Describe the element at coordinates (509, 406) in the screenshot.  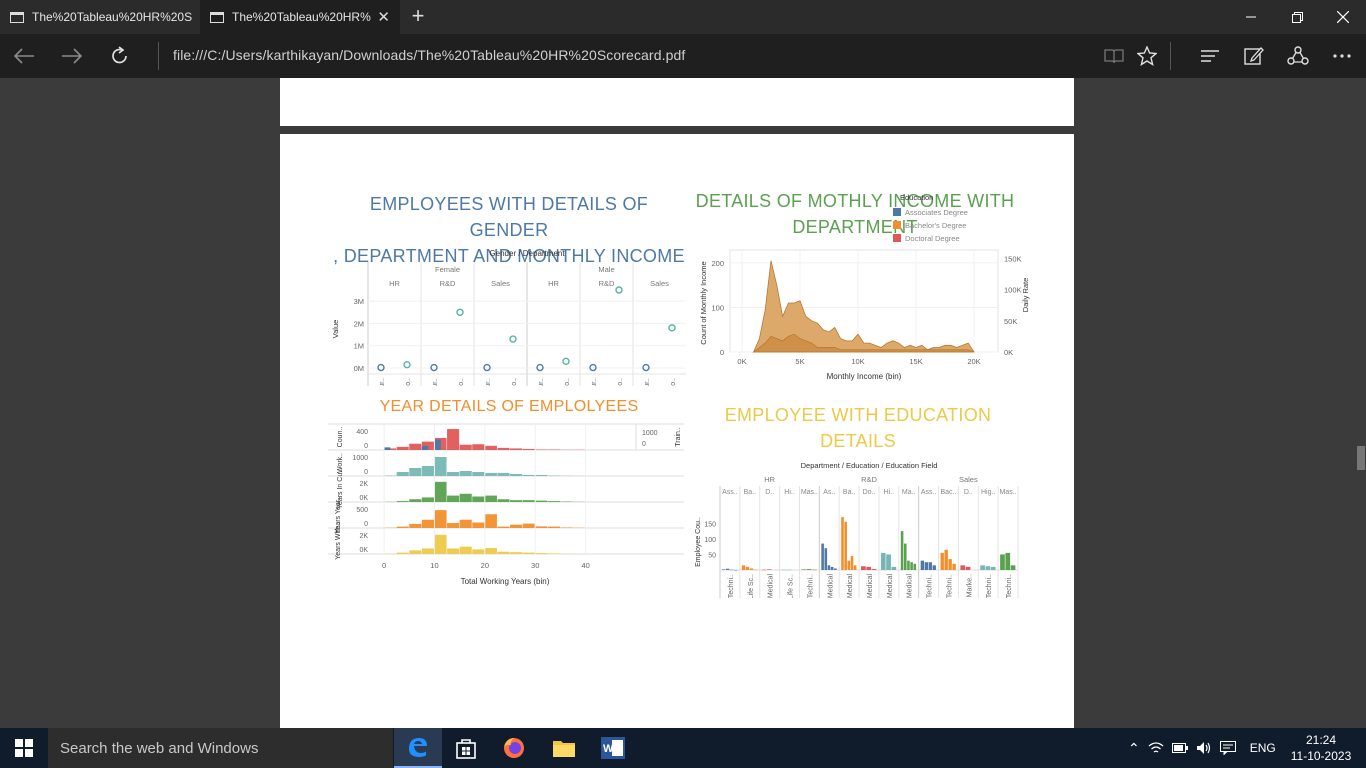
I see `chart-3-title: YEAR DETAILS OF EMPLOLYEES` at that location.